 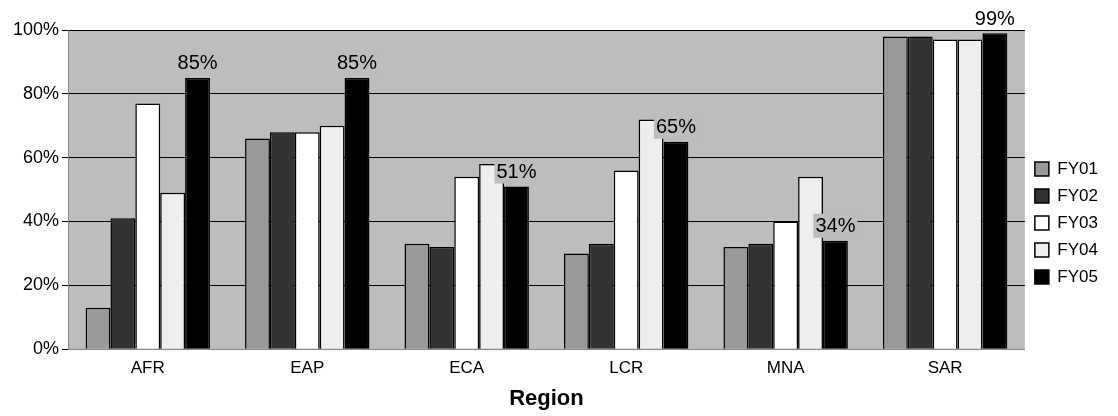 I want to click on y-tick-label: 60%, so click(x=41, y=156).